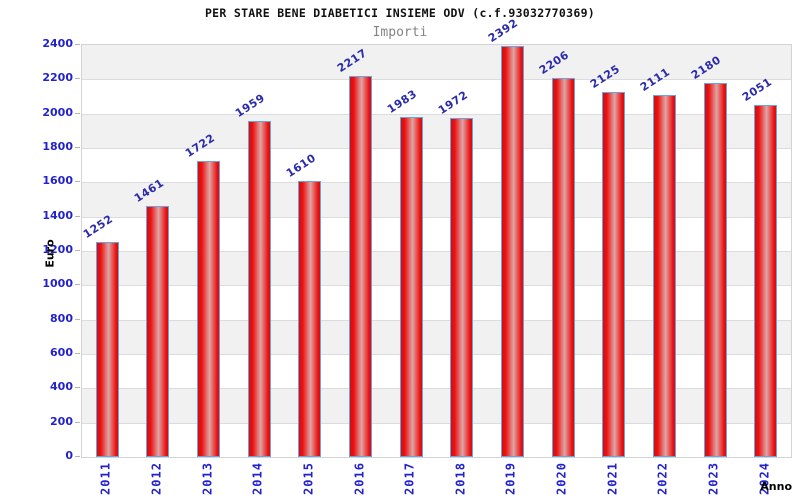 This screenshot has width=800, height=500. What do you see at coordinates (156, 478) in the screenshot?
I see `x-axis-tick-label: 2012` at bounding box center [156, 478].